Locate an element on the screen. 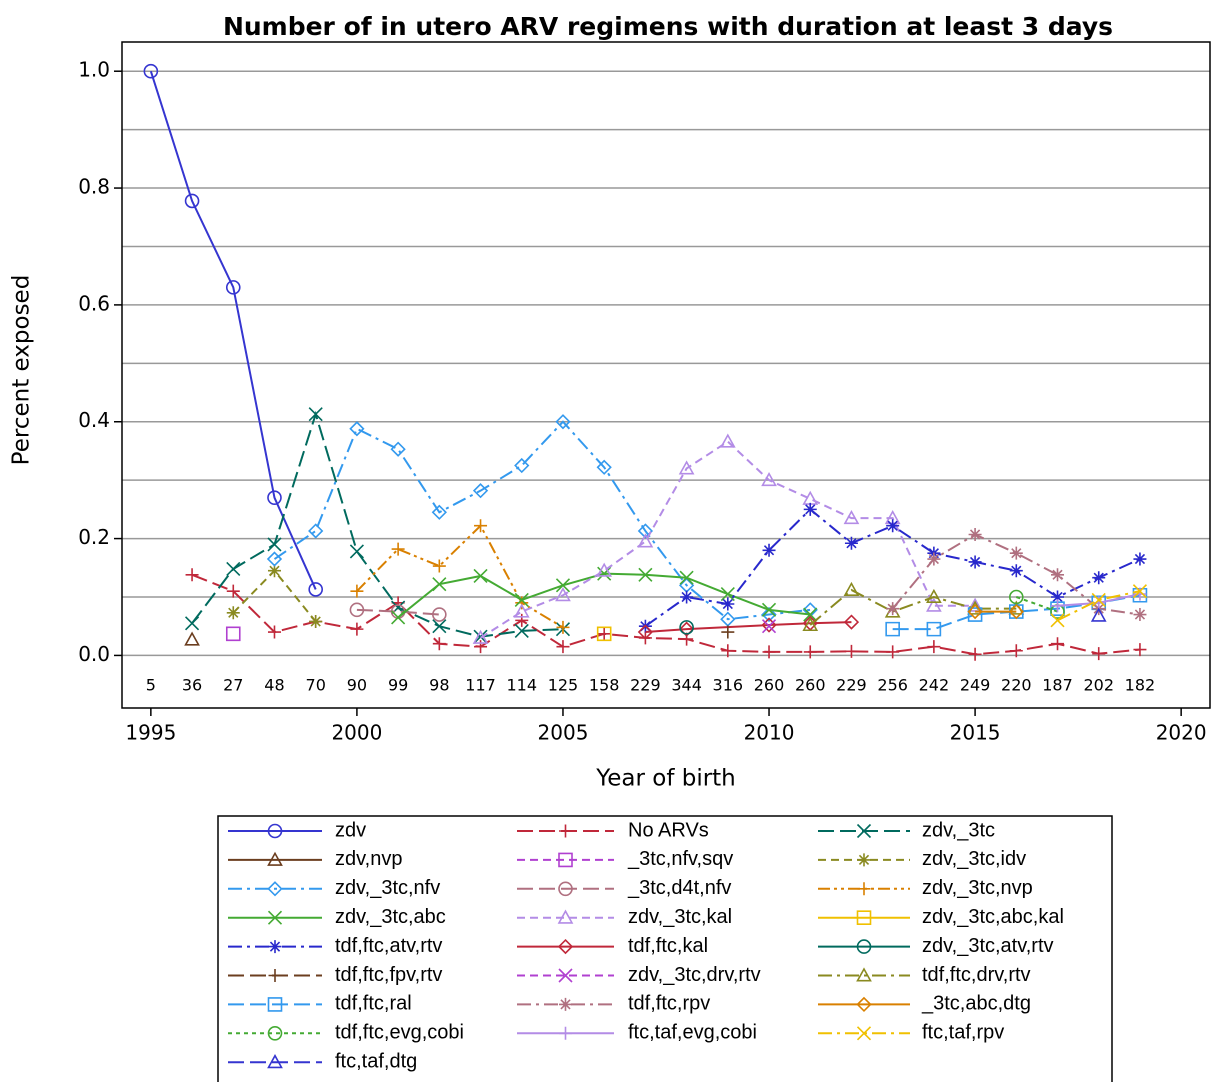 The width and height of the screenshot is (1212, 1082). legend-item: zdv is located at coordinates (297, 830).